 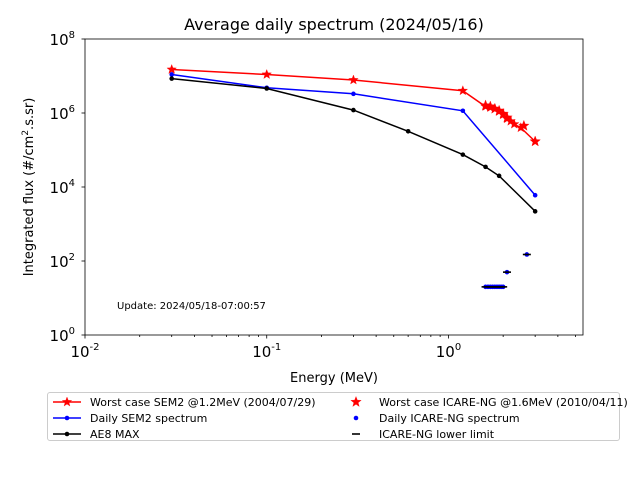 I want to click on y-tick-label: 10⁶, so click(x=62, y=113).